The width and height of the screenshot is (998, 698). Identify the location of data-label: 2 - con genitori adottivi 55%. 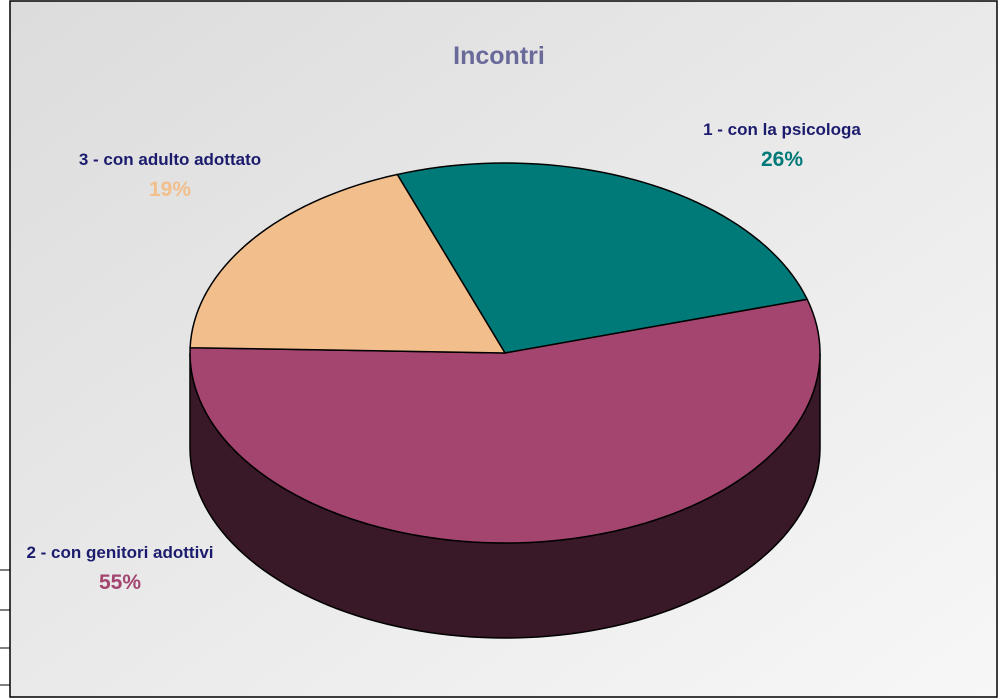
(120, 568).